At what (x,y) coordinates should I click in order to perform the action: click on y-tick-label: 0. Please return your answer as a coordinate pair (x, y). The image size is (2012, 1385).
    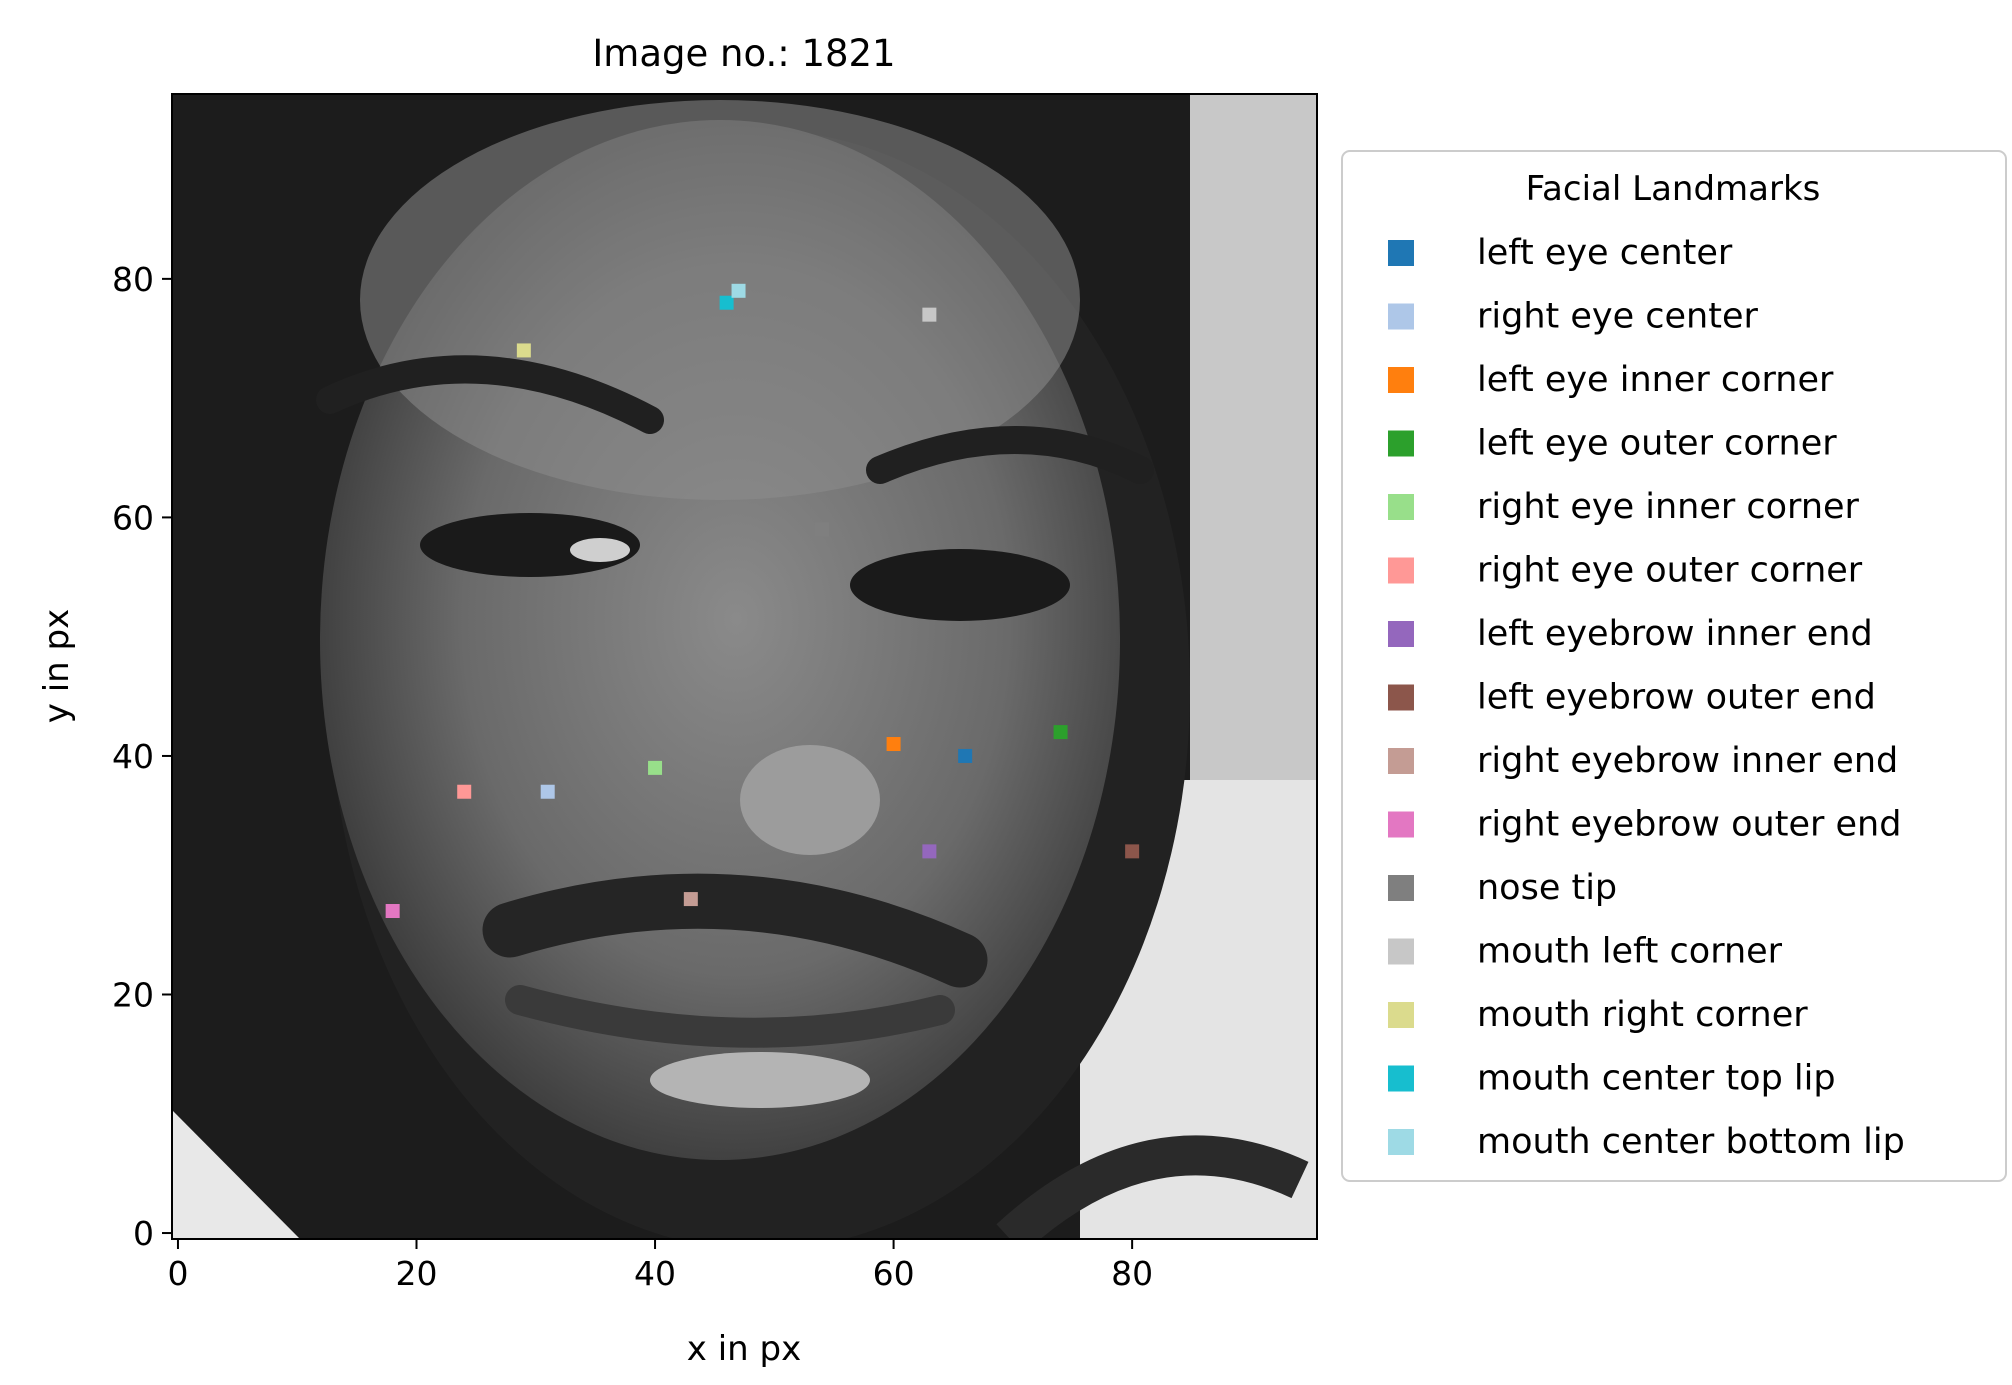
    Looking at the image, I should click on (143, 1233).